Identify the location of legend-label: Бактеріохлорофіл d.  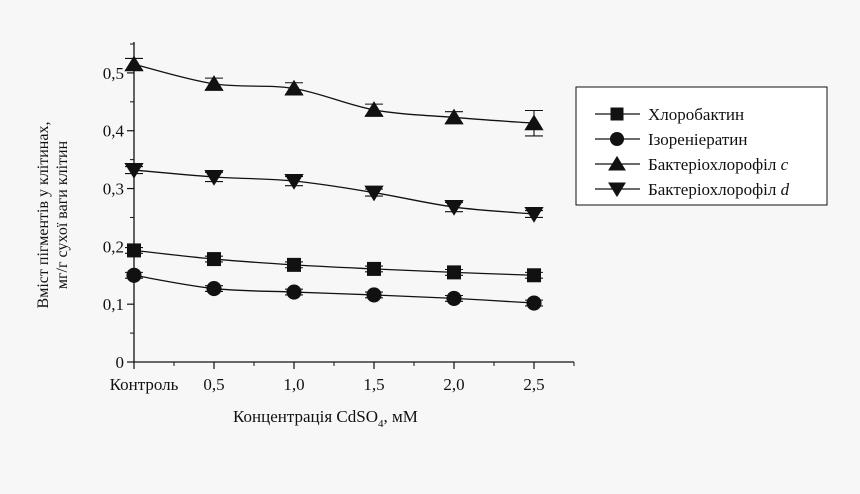
(719, 189).